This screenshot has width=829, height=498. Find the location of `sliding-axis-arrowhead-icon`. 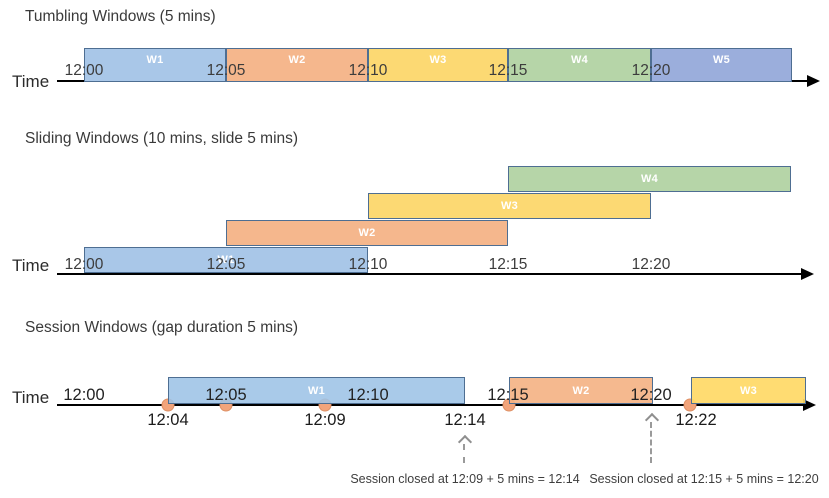

sliding-axis-arrowhead-icon is located at coordinates (807, 274).